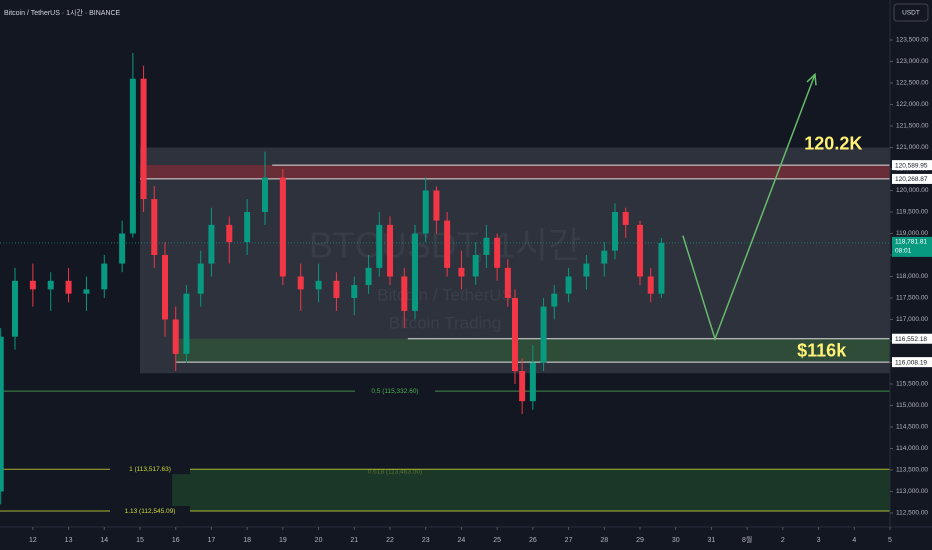 The width and height of the screenshot is (932, 550). Describe the element at coordinates (604, 540) in the screenshot. I see `x-tick-label: 28` at that location.